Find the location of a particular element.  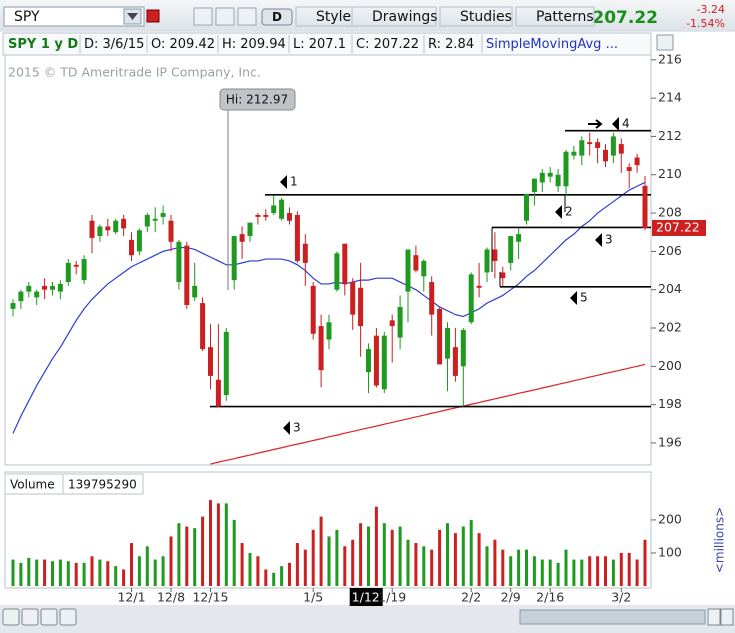

scroll-right is located at coordinates (727, 617).